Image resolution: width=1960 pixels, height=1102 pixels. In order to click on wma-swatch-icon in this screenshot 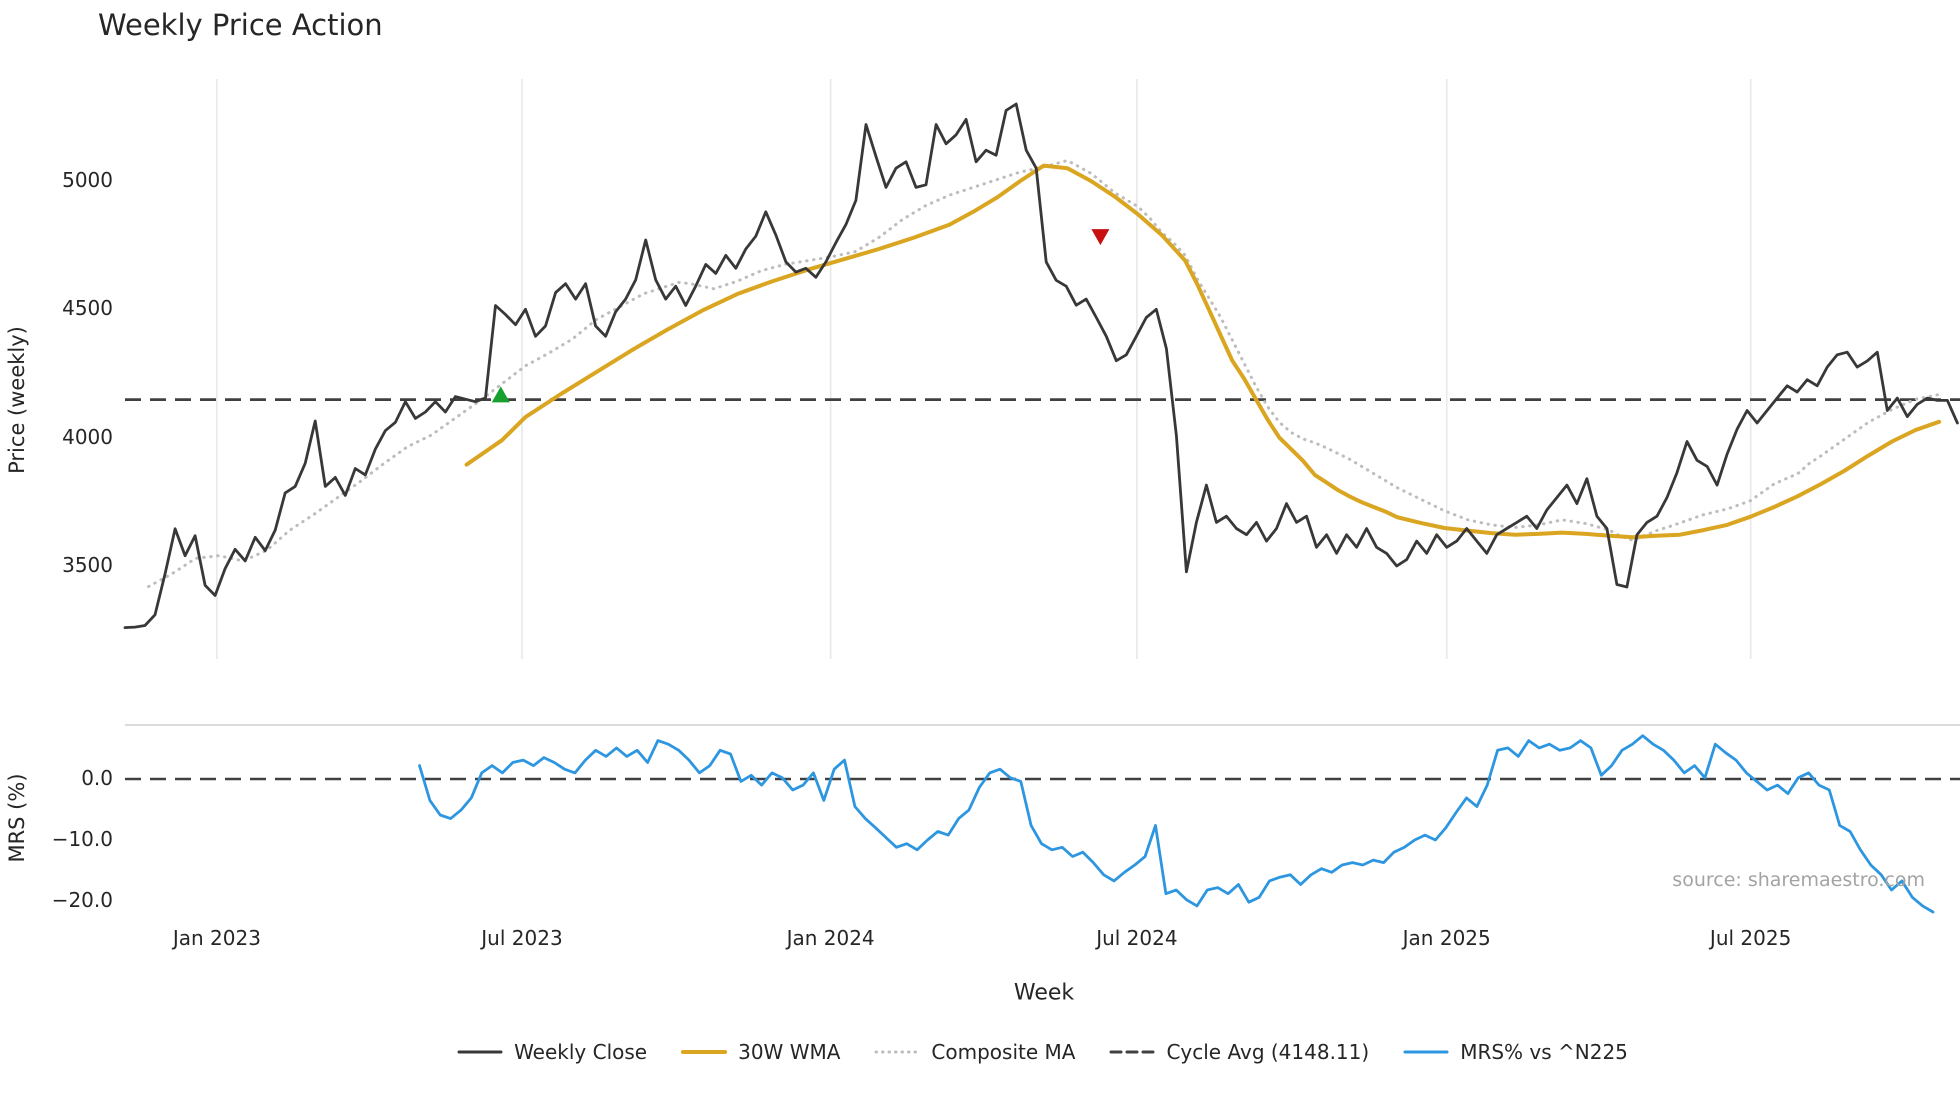, I will do `click(704, 1052)`.